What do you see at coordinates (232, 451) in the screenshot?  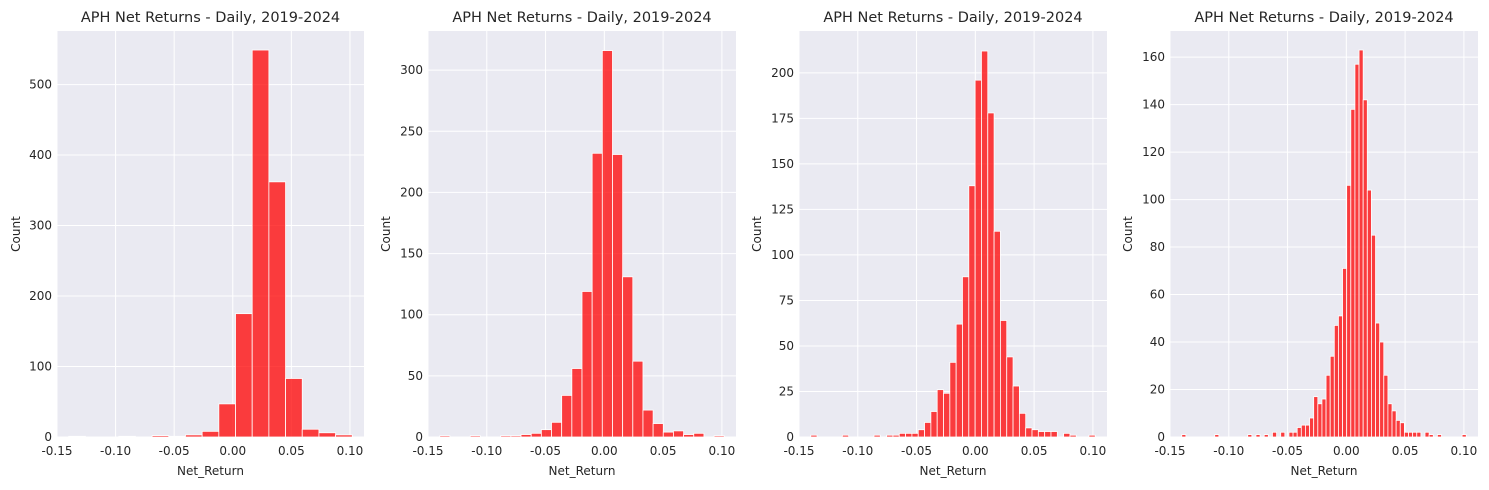 I see `x-tick-label: 0.00` at bounding box center [232, 451].